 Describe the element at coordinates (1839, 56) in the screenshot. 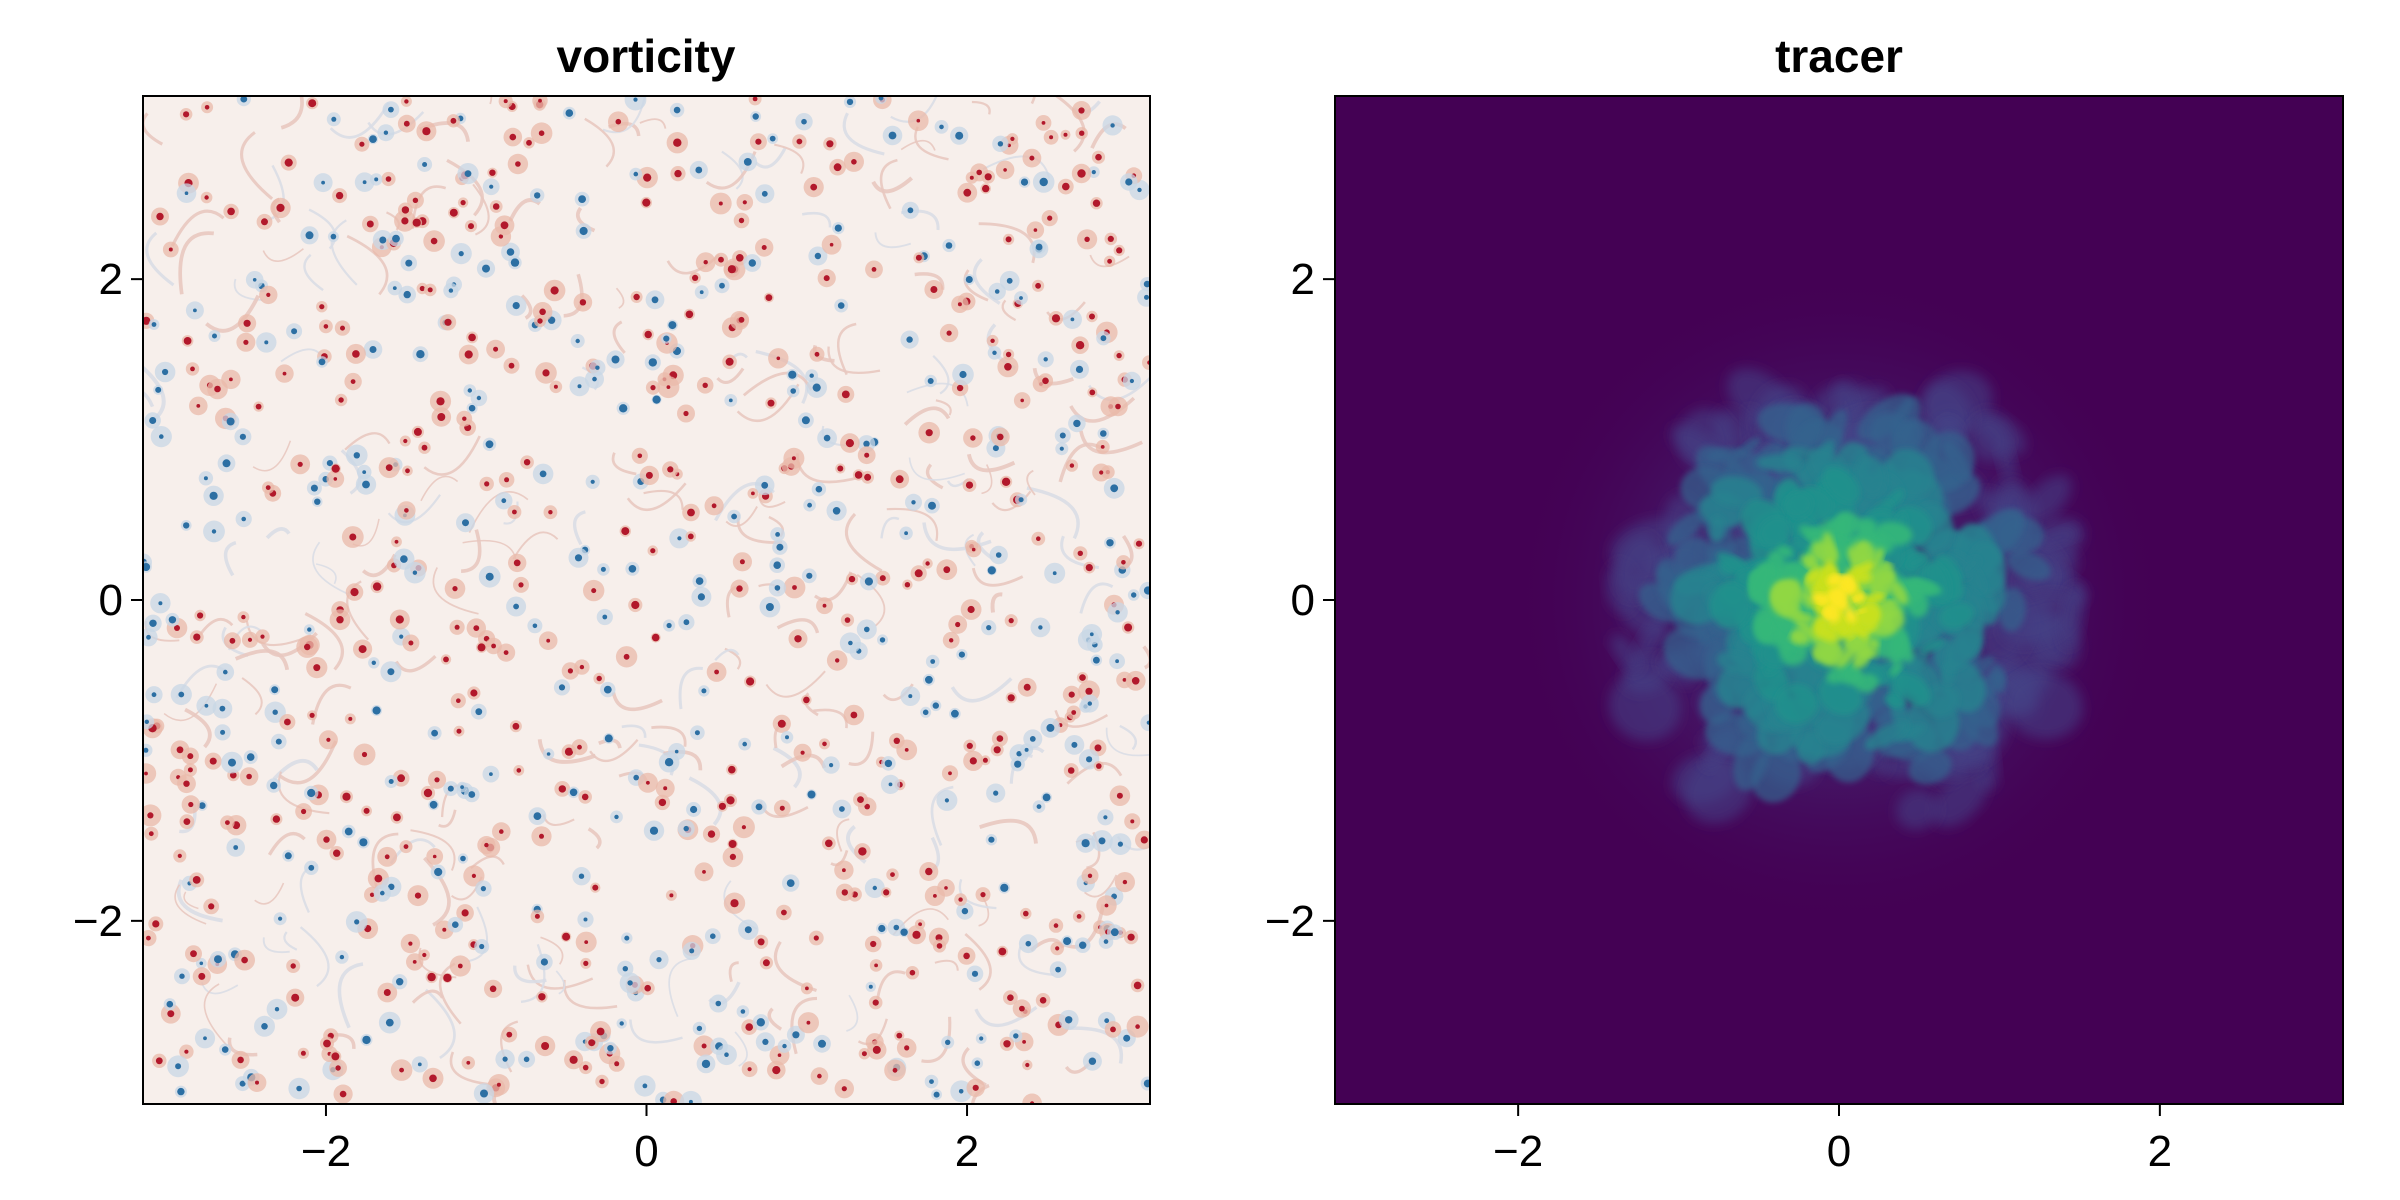

I see `tracer-title: tracer` at that location.